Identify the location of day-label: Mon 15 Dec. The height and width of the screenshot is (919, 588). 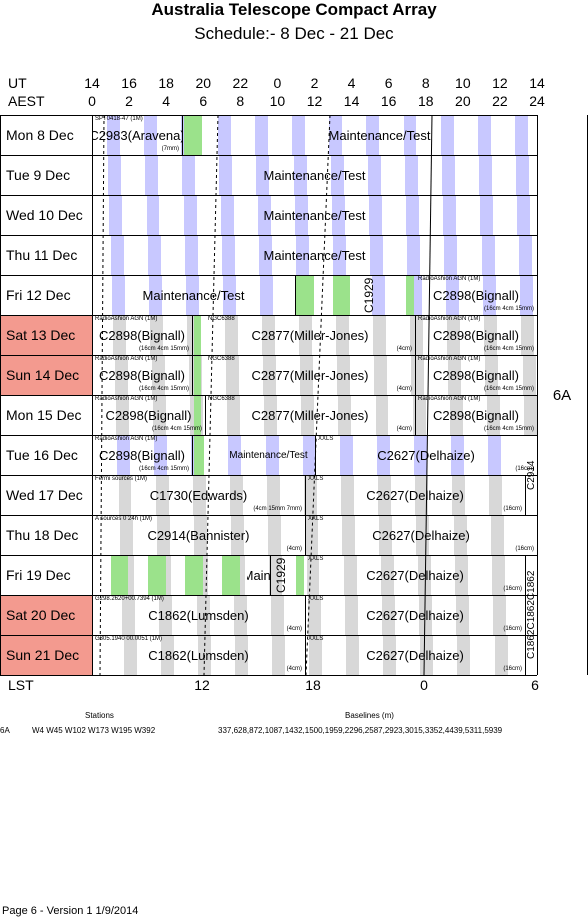
(44, 415).